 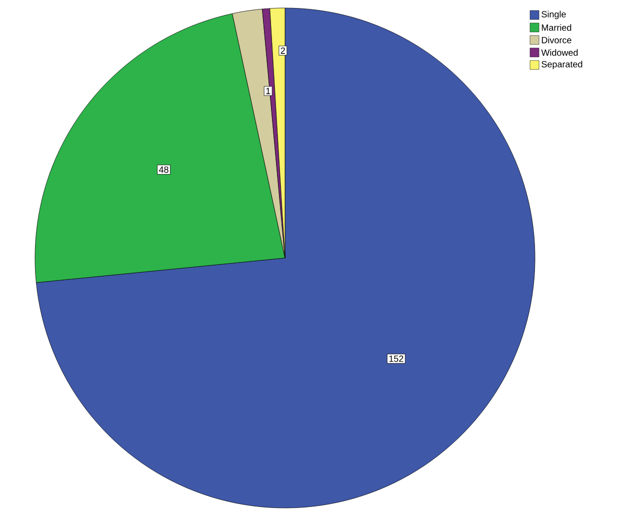 What do you see at coordinates (163, 169) in the screenshot?
I see `data-label: 48` at bounding box center [163, 169].